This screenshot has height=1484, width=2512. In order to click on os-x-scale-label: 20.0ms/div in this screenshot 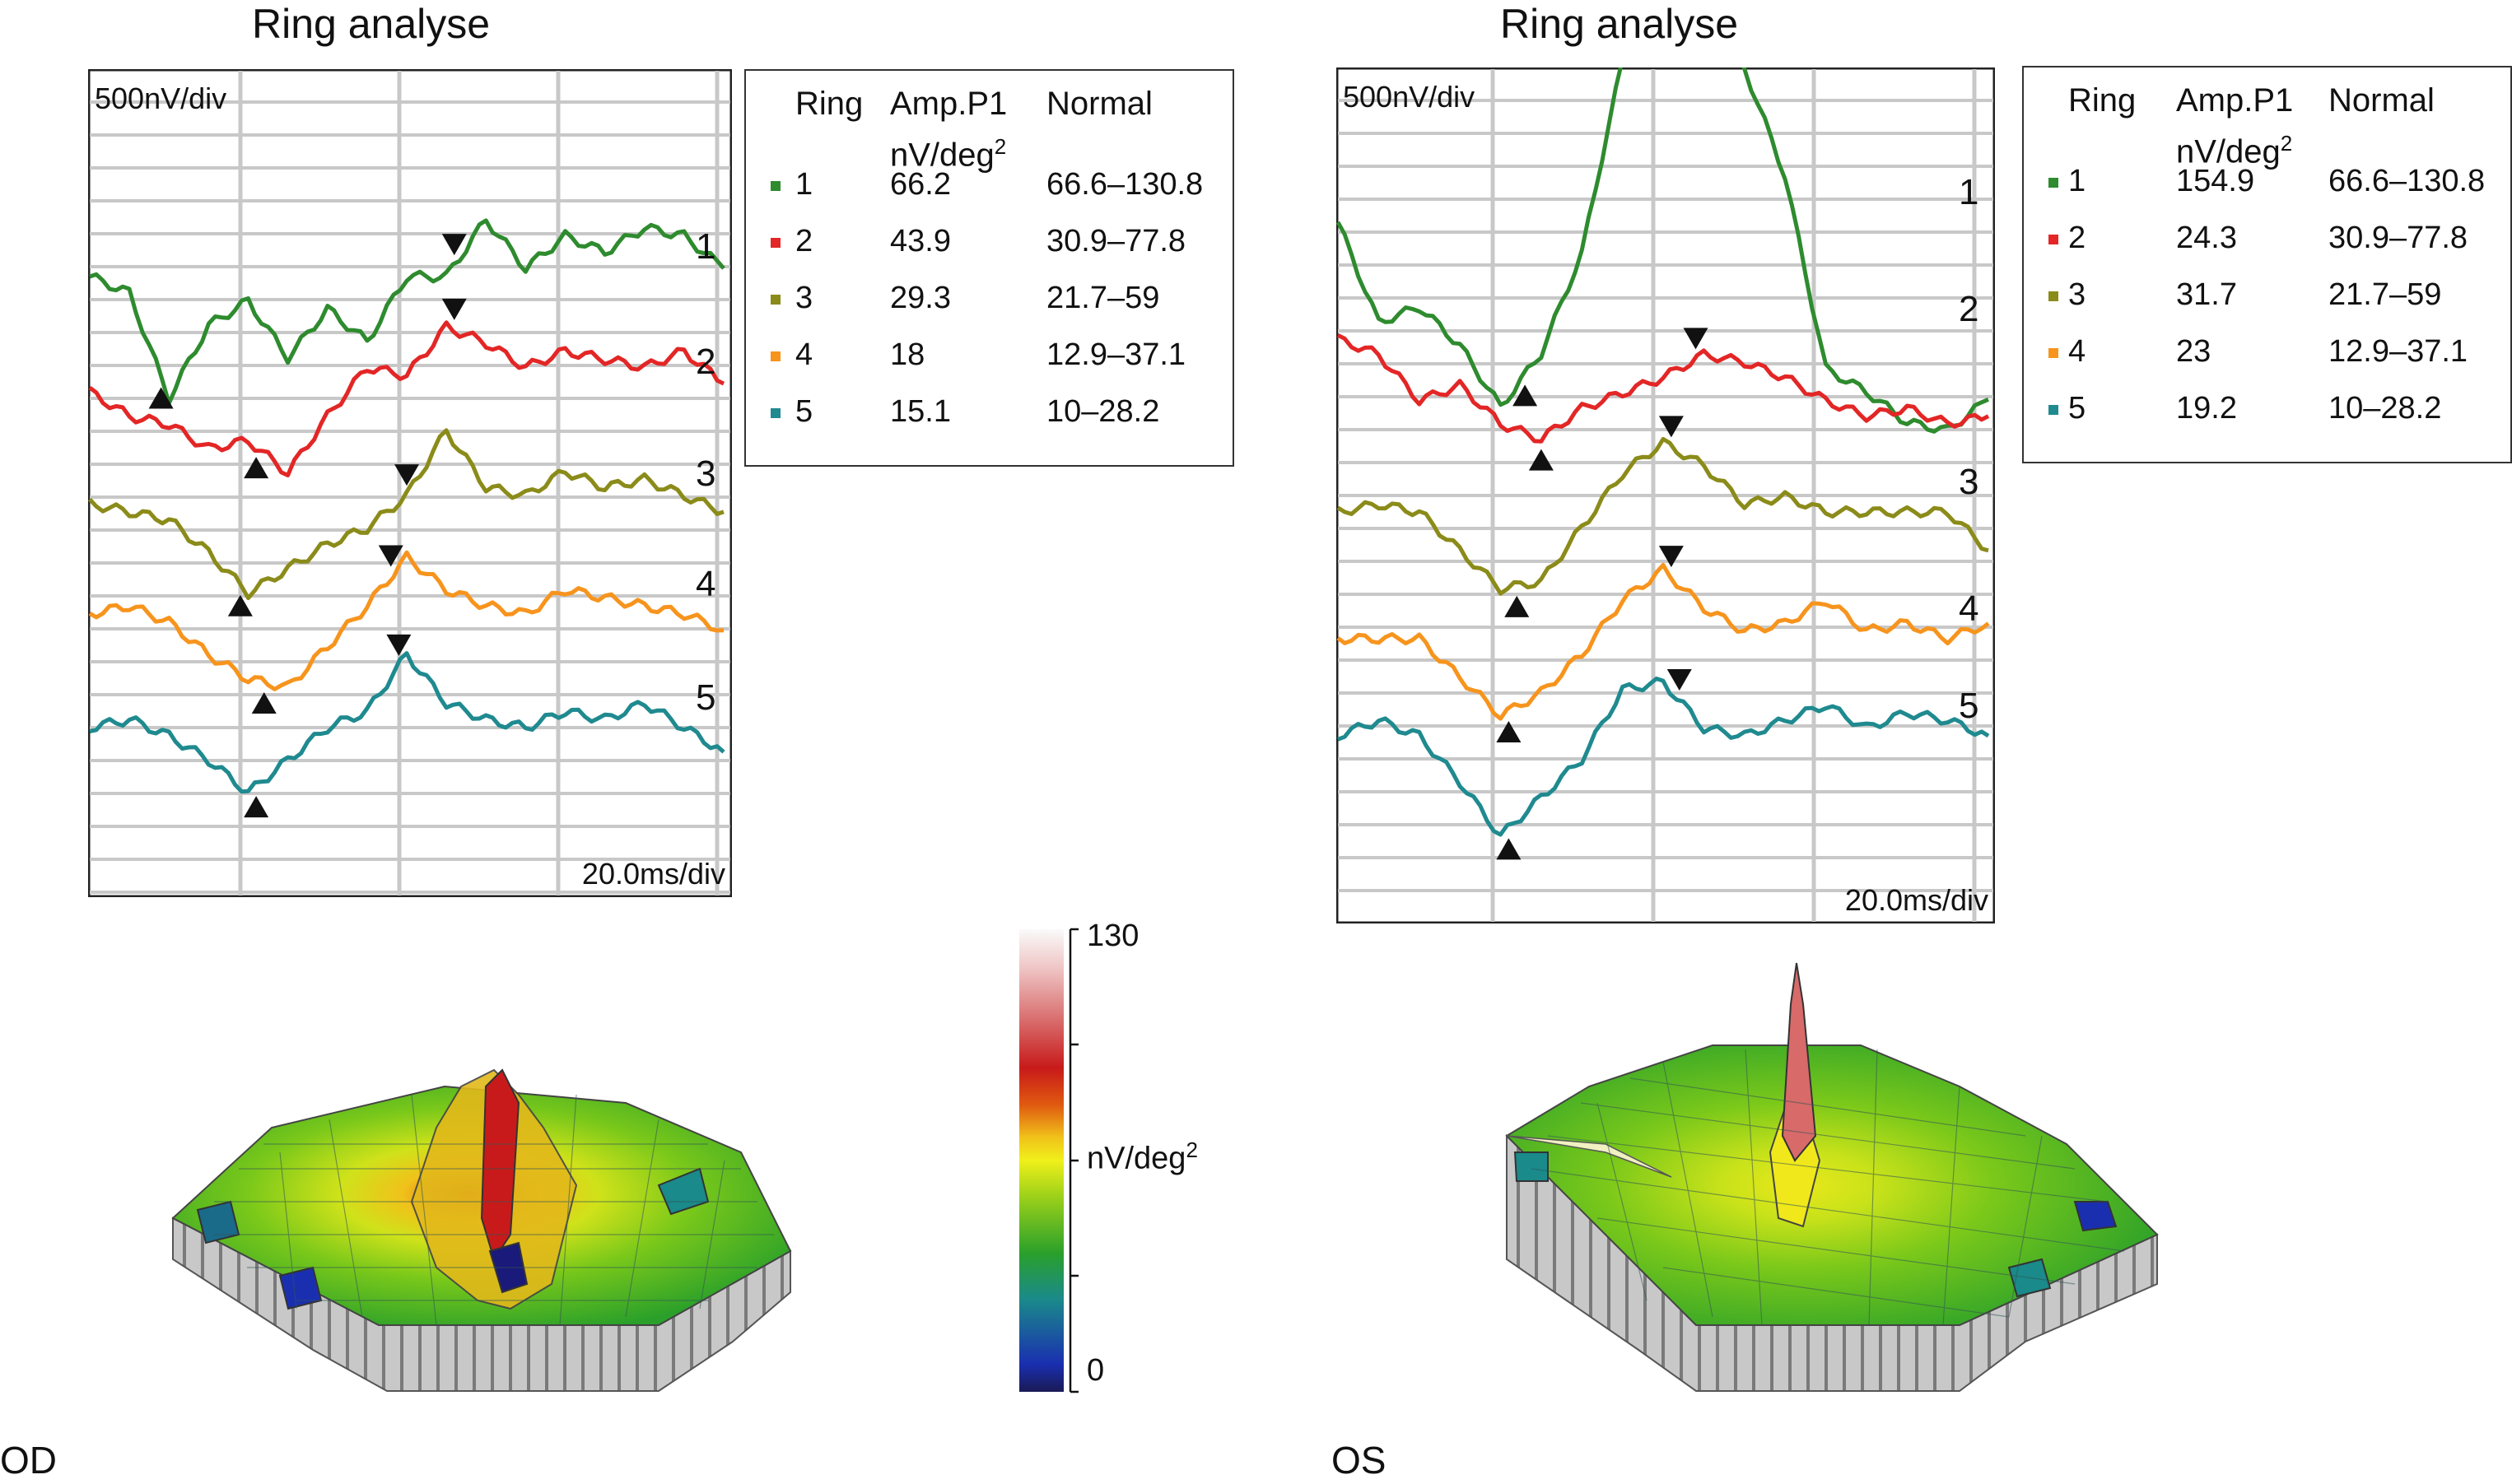, I will do `click(1917, 900)`.